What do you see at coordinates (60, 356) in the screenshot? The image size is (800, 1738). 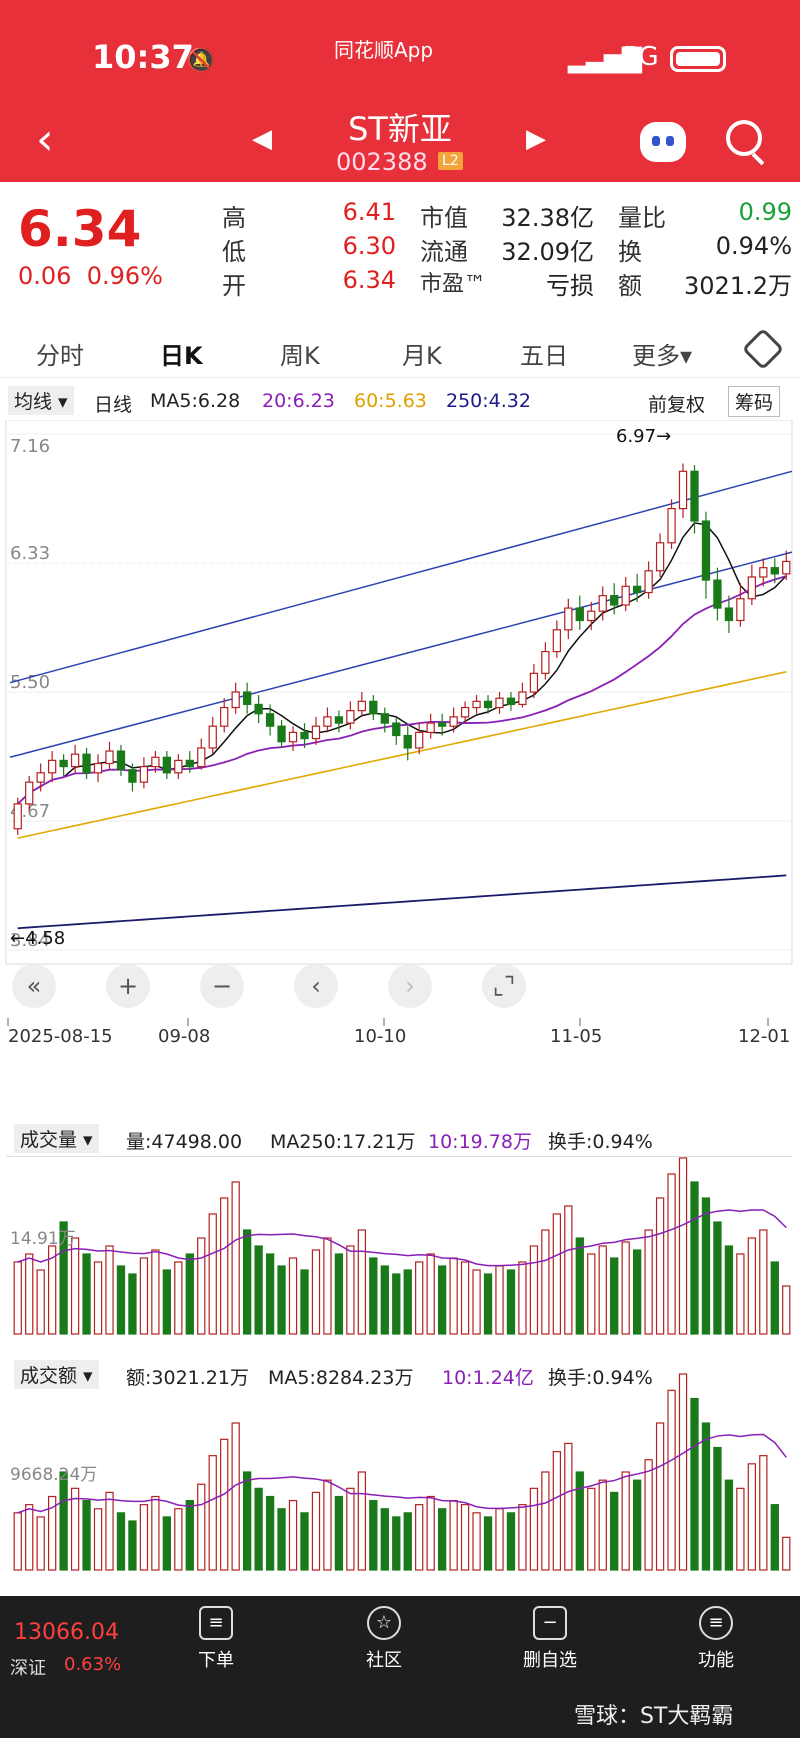 I see `tab-intraday: 分时` at bounding box center [60, 356].